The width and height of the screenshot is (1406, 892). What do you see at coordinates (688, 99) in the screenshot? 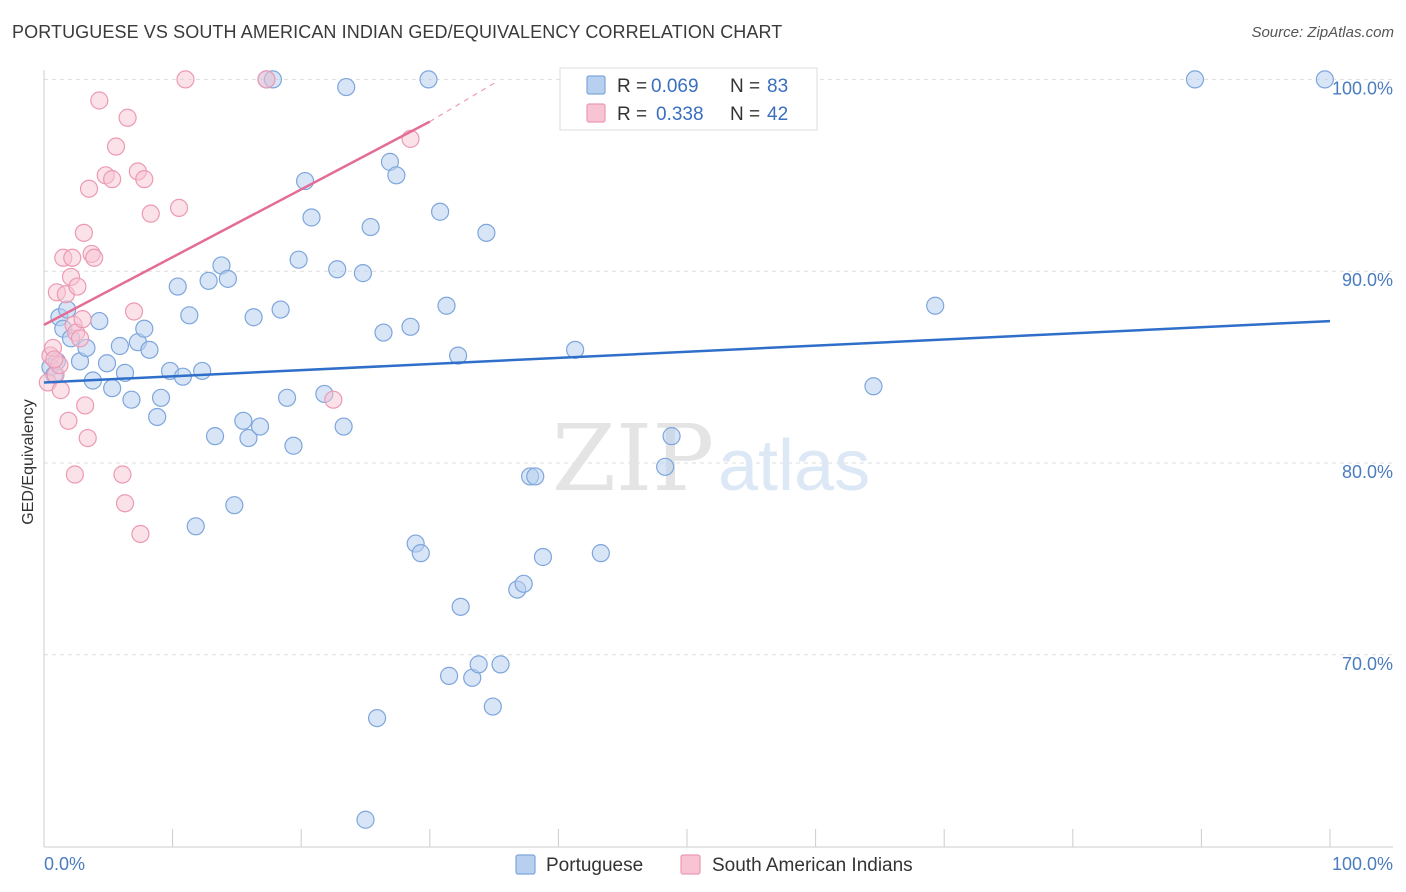
I see `correlation-legend: R = 0.069 N = 83 R = 0.338 N = 42` at bounding box center [688, 99].